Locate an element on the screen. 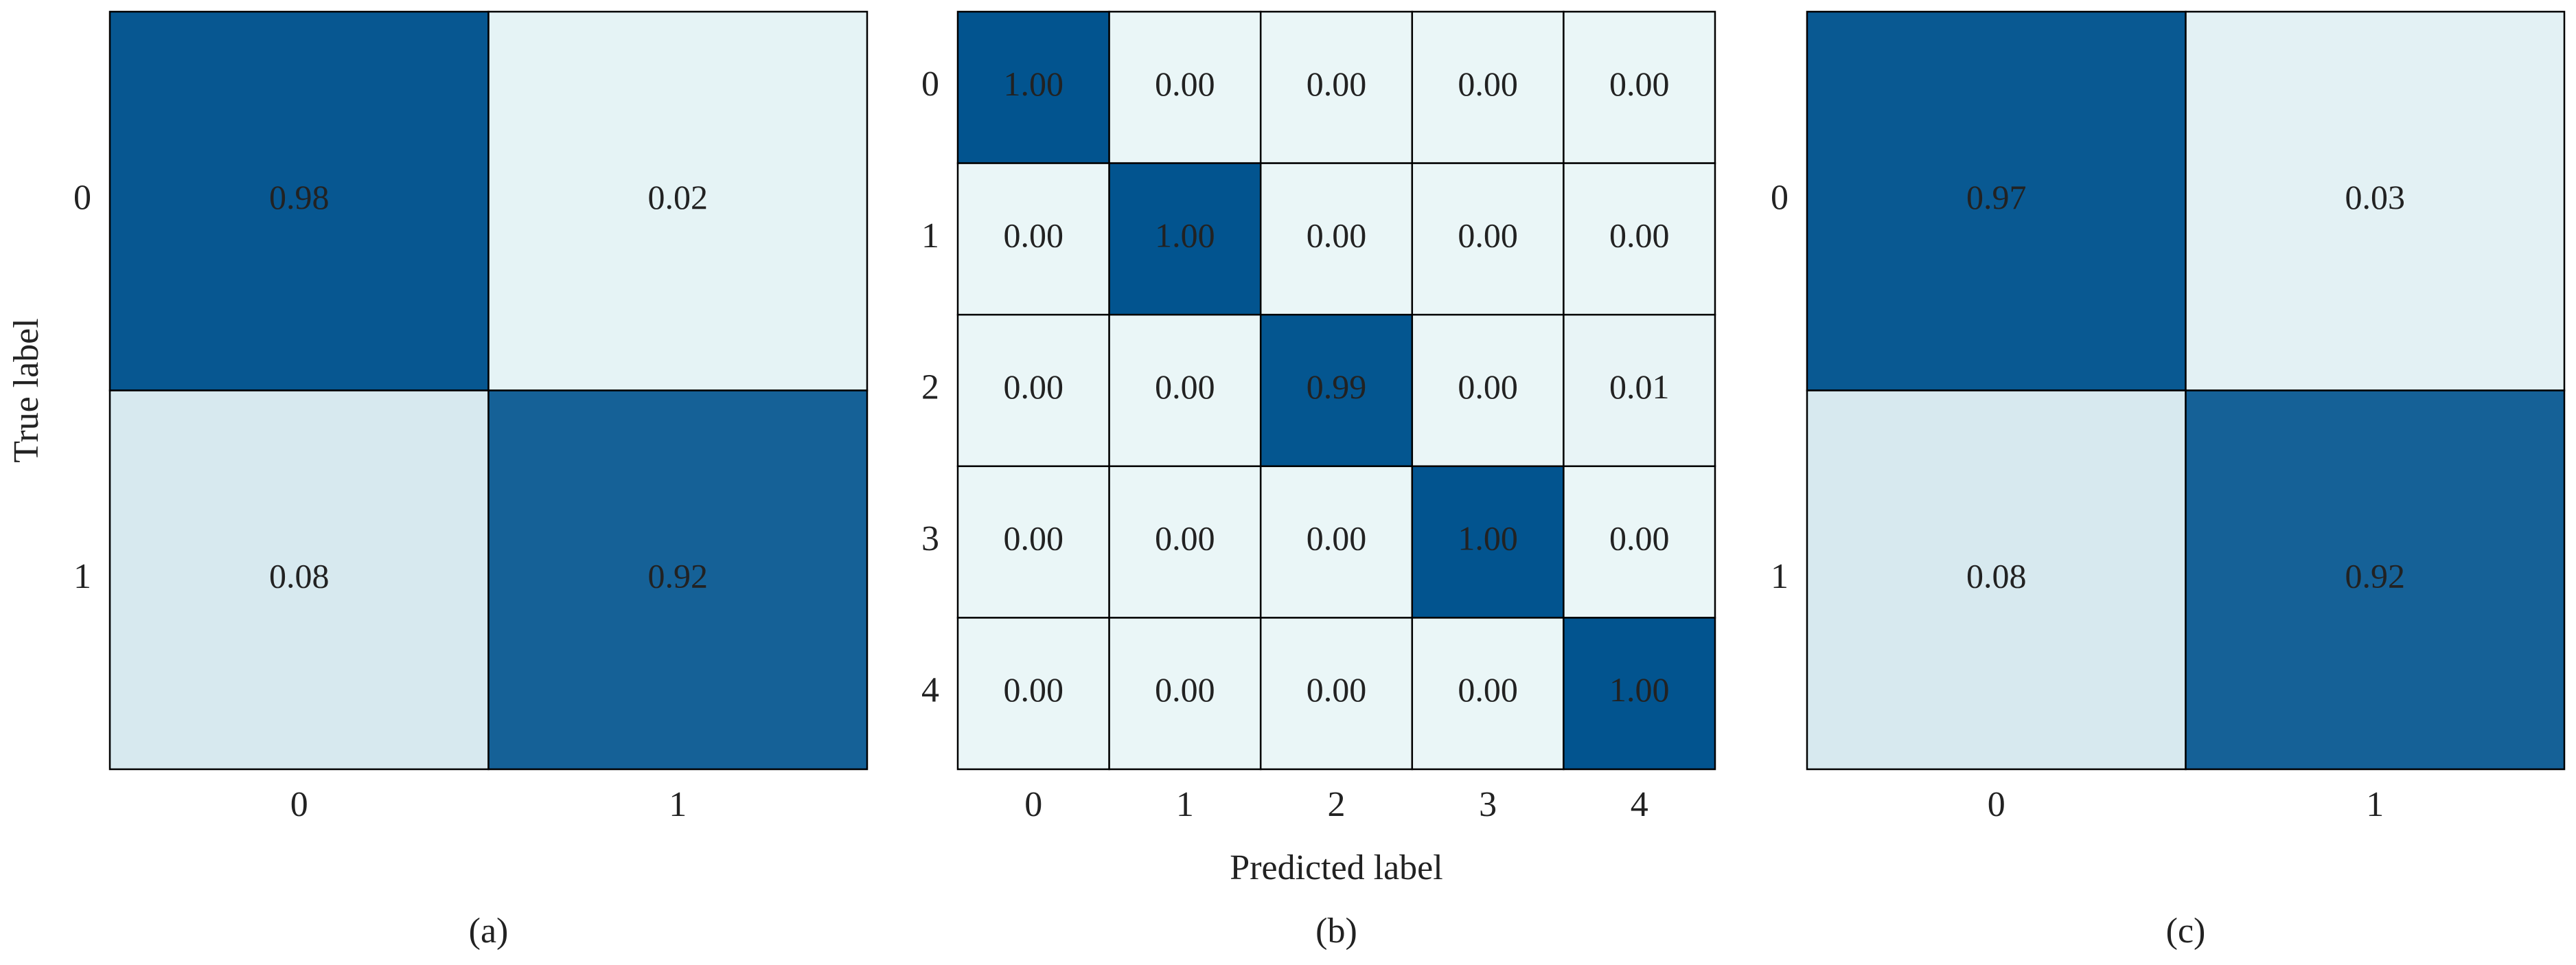 The height and width of the screenshot is (965, 2576). caption: (c) is located at coordinates (2186, 931).